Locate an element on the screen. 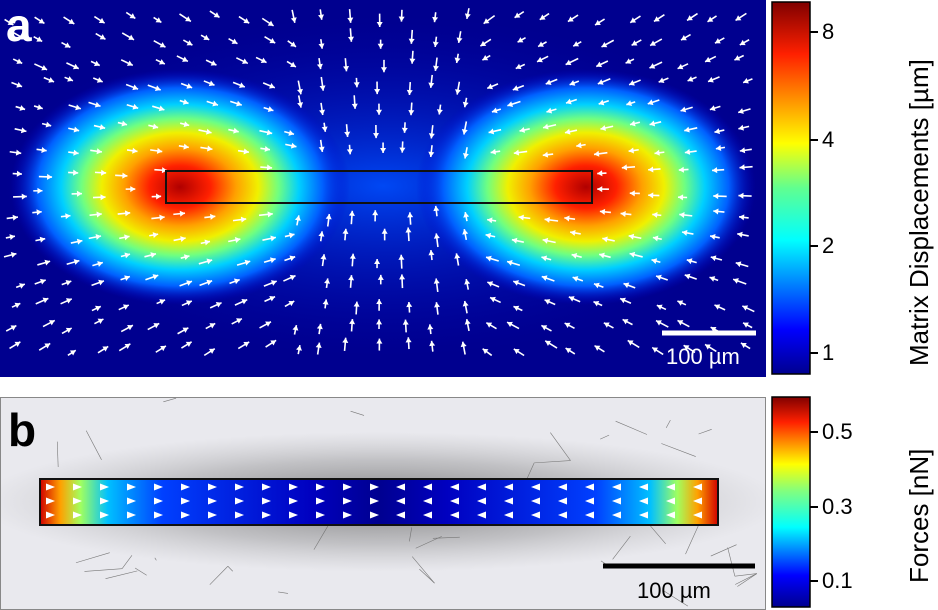  right-lobe is located at coordinates (586, 187).